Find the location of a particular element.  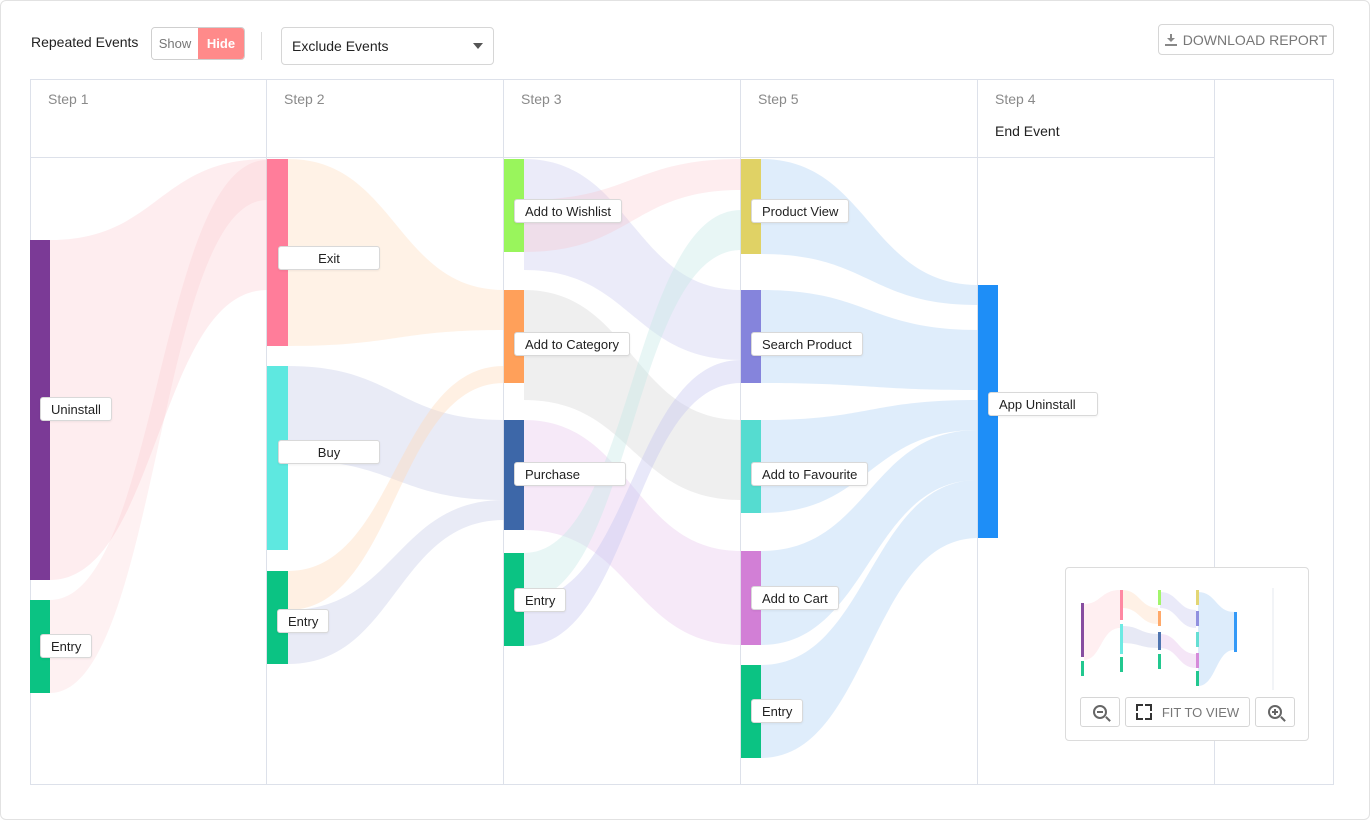

node-label-entry-2: Entry is located at coordinates (303, 621).